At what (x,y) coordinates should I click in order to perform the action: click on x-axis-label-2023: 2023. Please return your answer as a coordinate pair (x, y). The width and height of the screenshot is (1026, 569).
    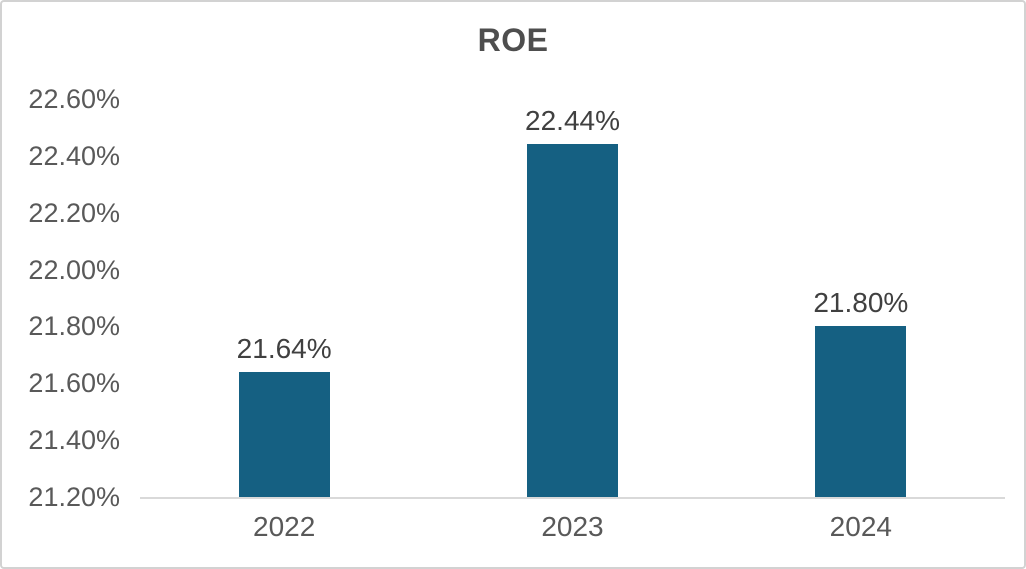
    Looking at the image, I should click on (572, 526).